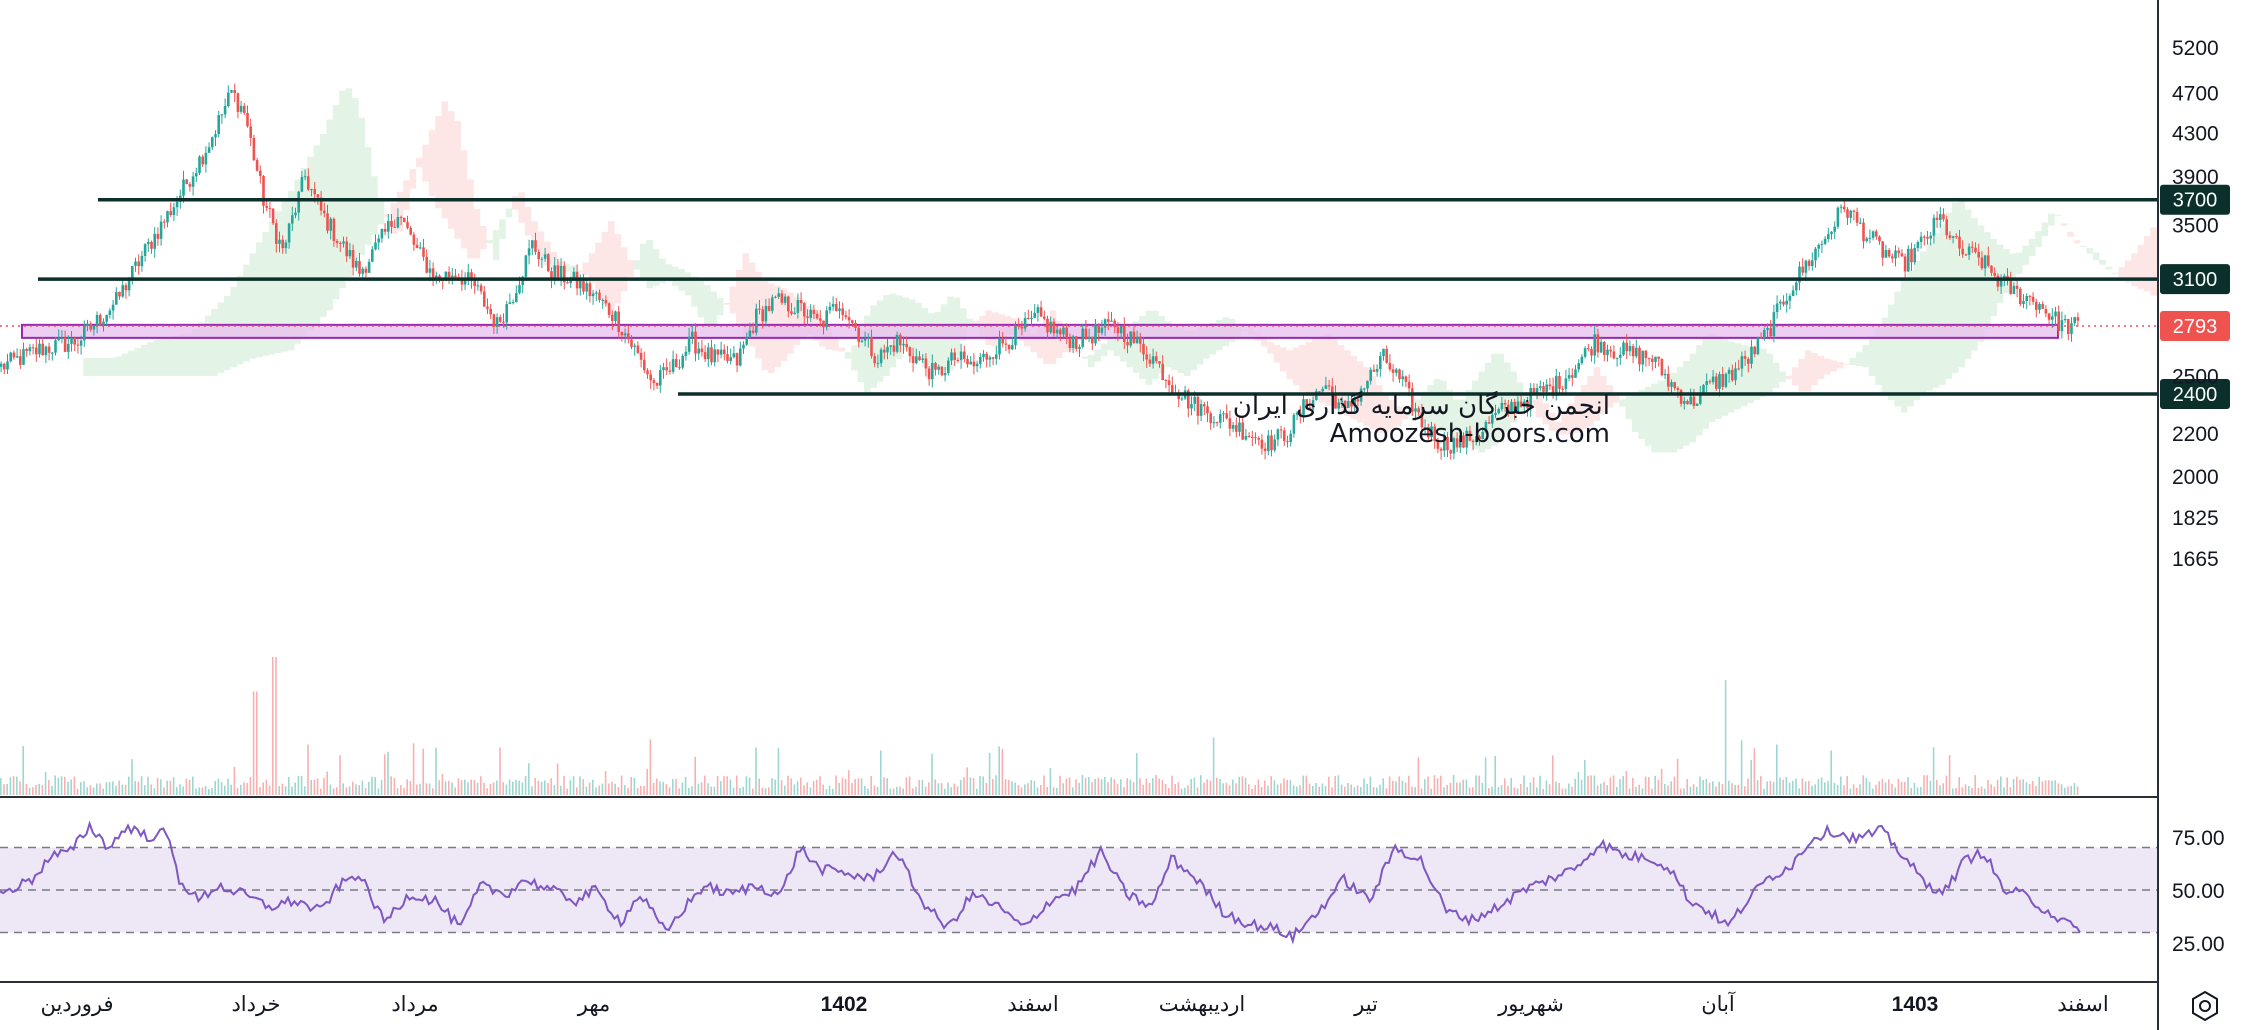 This screenshot has height=1030, width=2254. Describe the element at coordinates (2195, 93) in the screenshot. I see `price-tick-label: 4700` at that location.